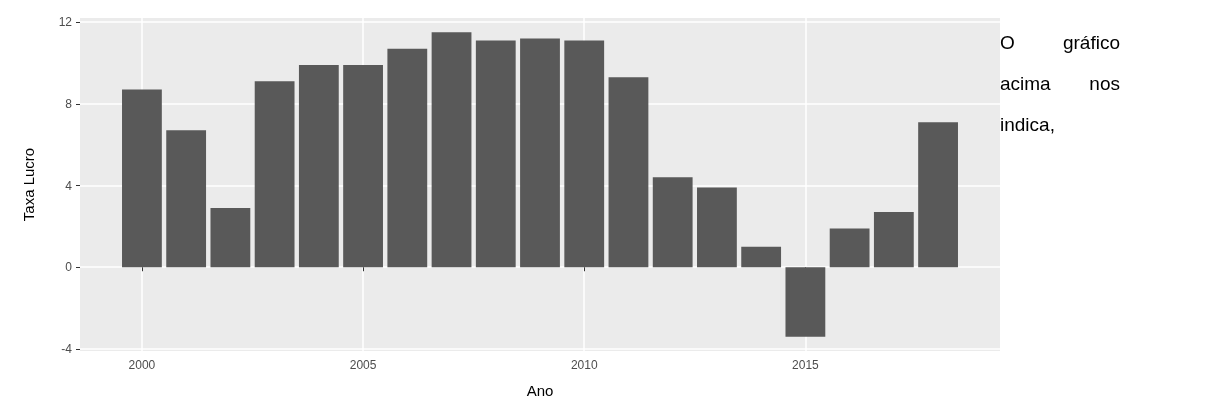  I want to click on x-axis-title: Ano, so click(540, 390).